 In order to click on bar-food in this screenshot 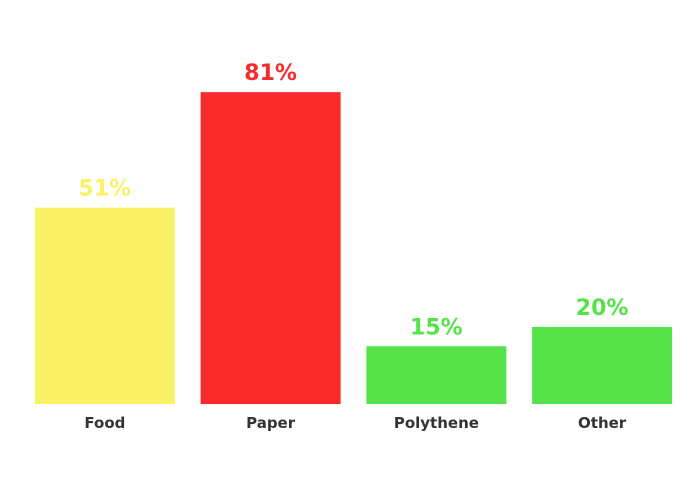, I will do `click(104, 305)`.